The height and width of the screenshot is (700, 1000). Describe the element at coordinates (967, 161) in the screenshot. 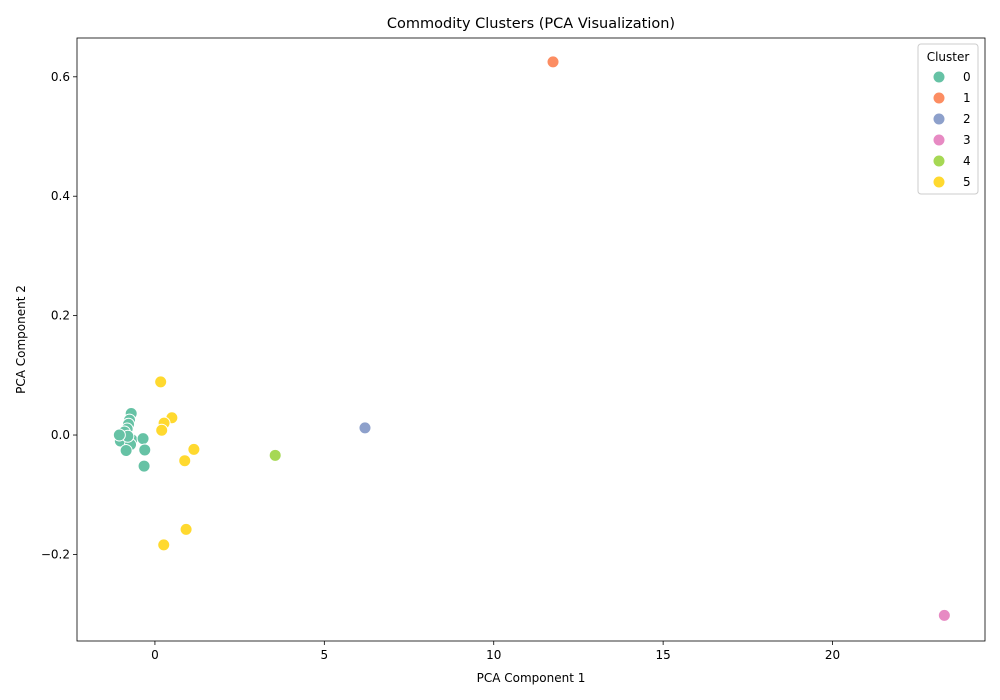

I see `legend-label-4: 4` at that location.